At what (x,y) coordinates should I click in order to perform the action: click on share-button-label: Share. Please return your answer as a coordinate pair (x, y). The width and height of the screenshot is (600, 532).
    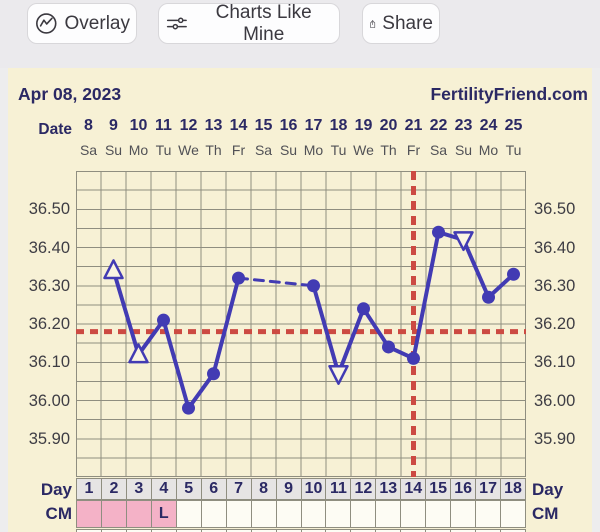
    Looking at the image, I should click on (407, 23).